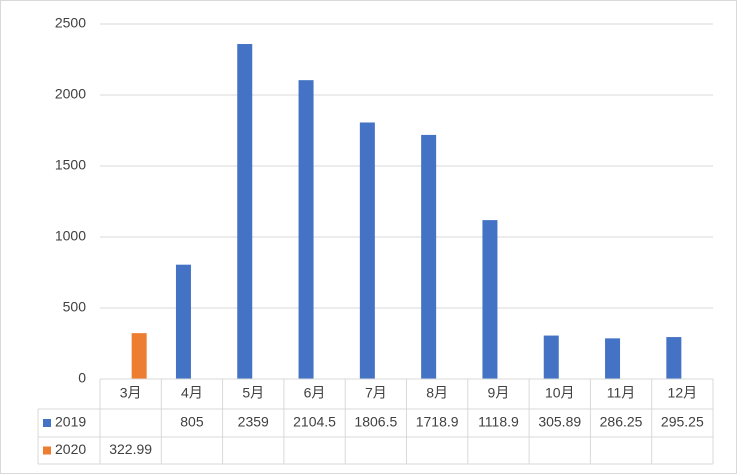 Image resolution: width=737 pixels, height=474 pixels. I want to click on y-tick-label: 0, so click(82, 378).